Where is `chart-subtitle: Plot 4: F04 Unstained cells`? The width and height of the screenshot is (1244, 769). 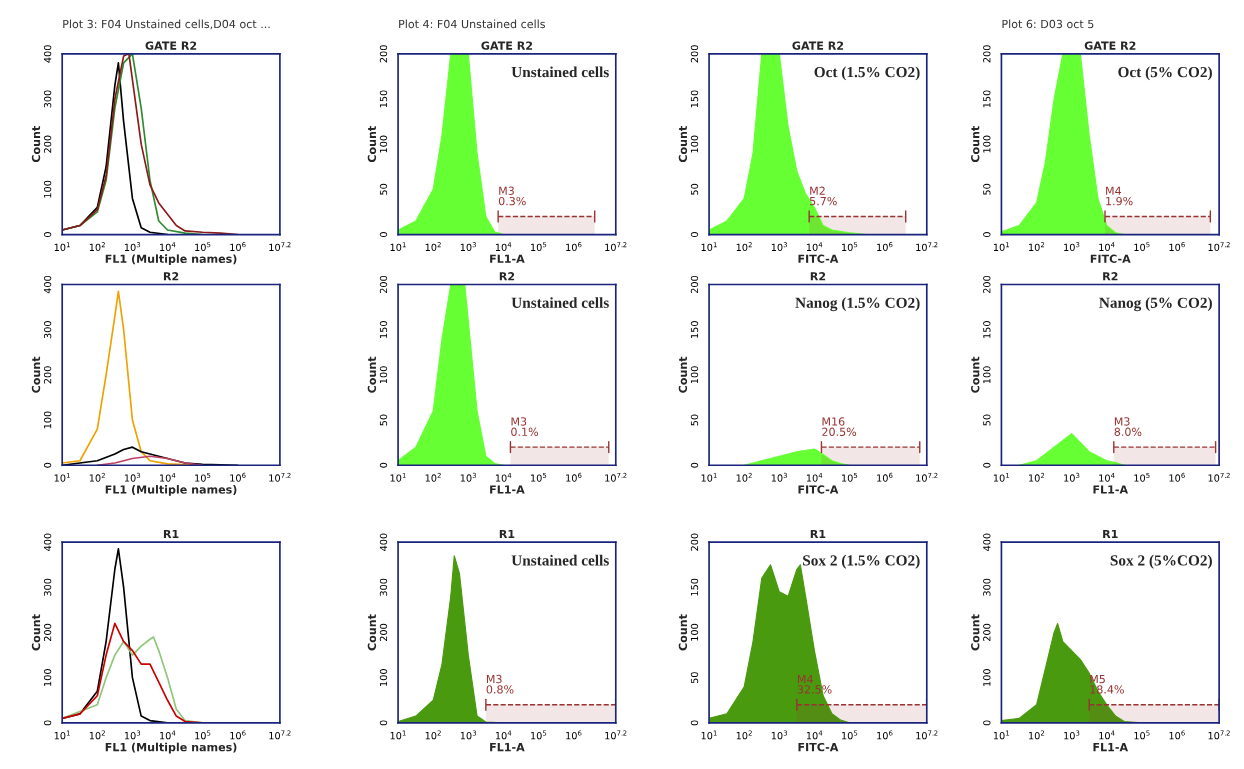
chart-subtitle: Plot 4: F04 Unstained cells is located at coordinates (472, 24).